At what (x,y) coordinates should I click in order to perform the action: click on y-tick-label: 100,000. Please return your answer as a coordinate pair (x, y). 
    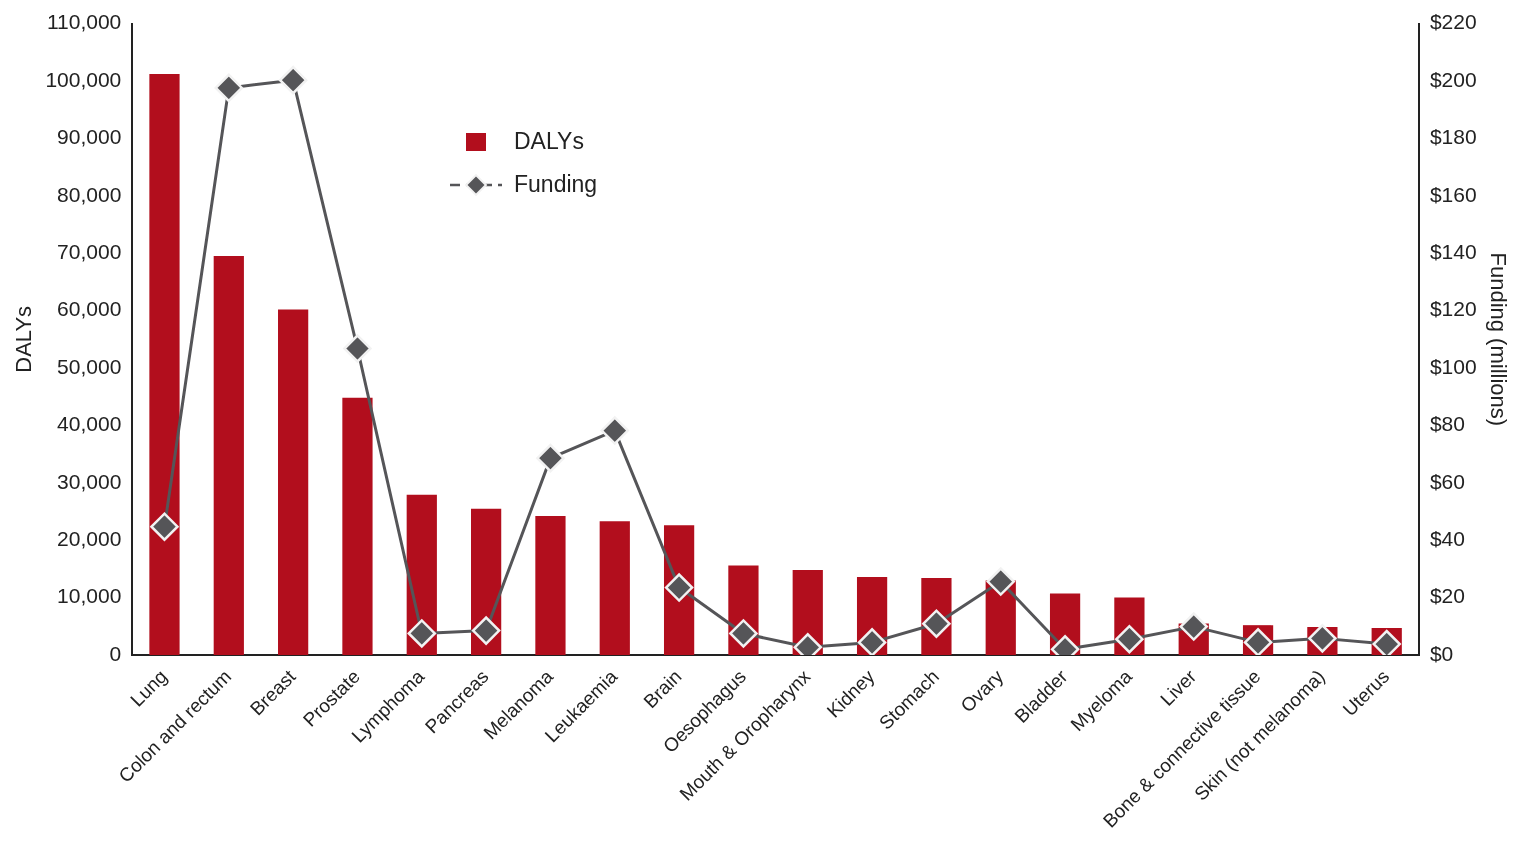
    Looking at the image, I should click on (83, 79).